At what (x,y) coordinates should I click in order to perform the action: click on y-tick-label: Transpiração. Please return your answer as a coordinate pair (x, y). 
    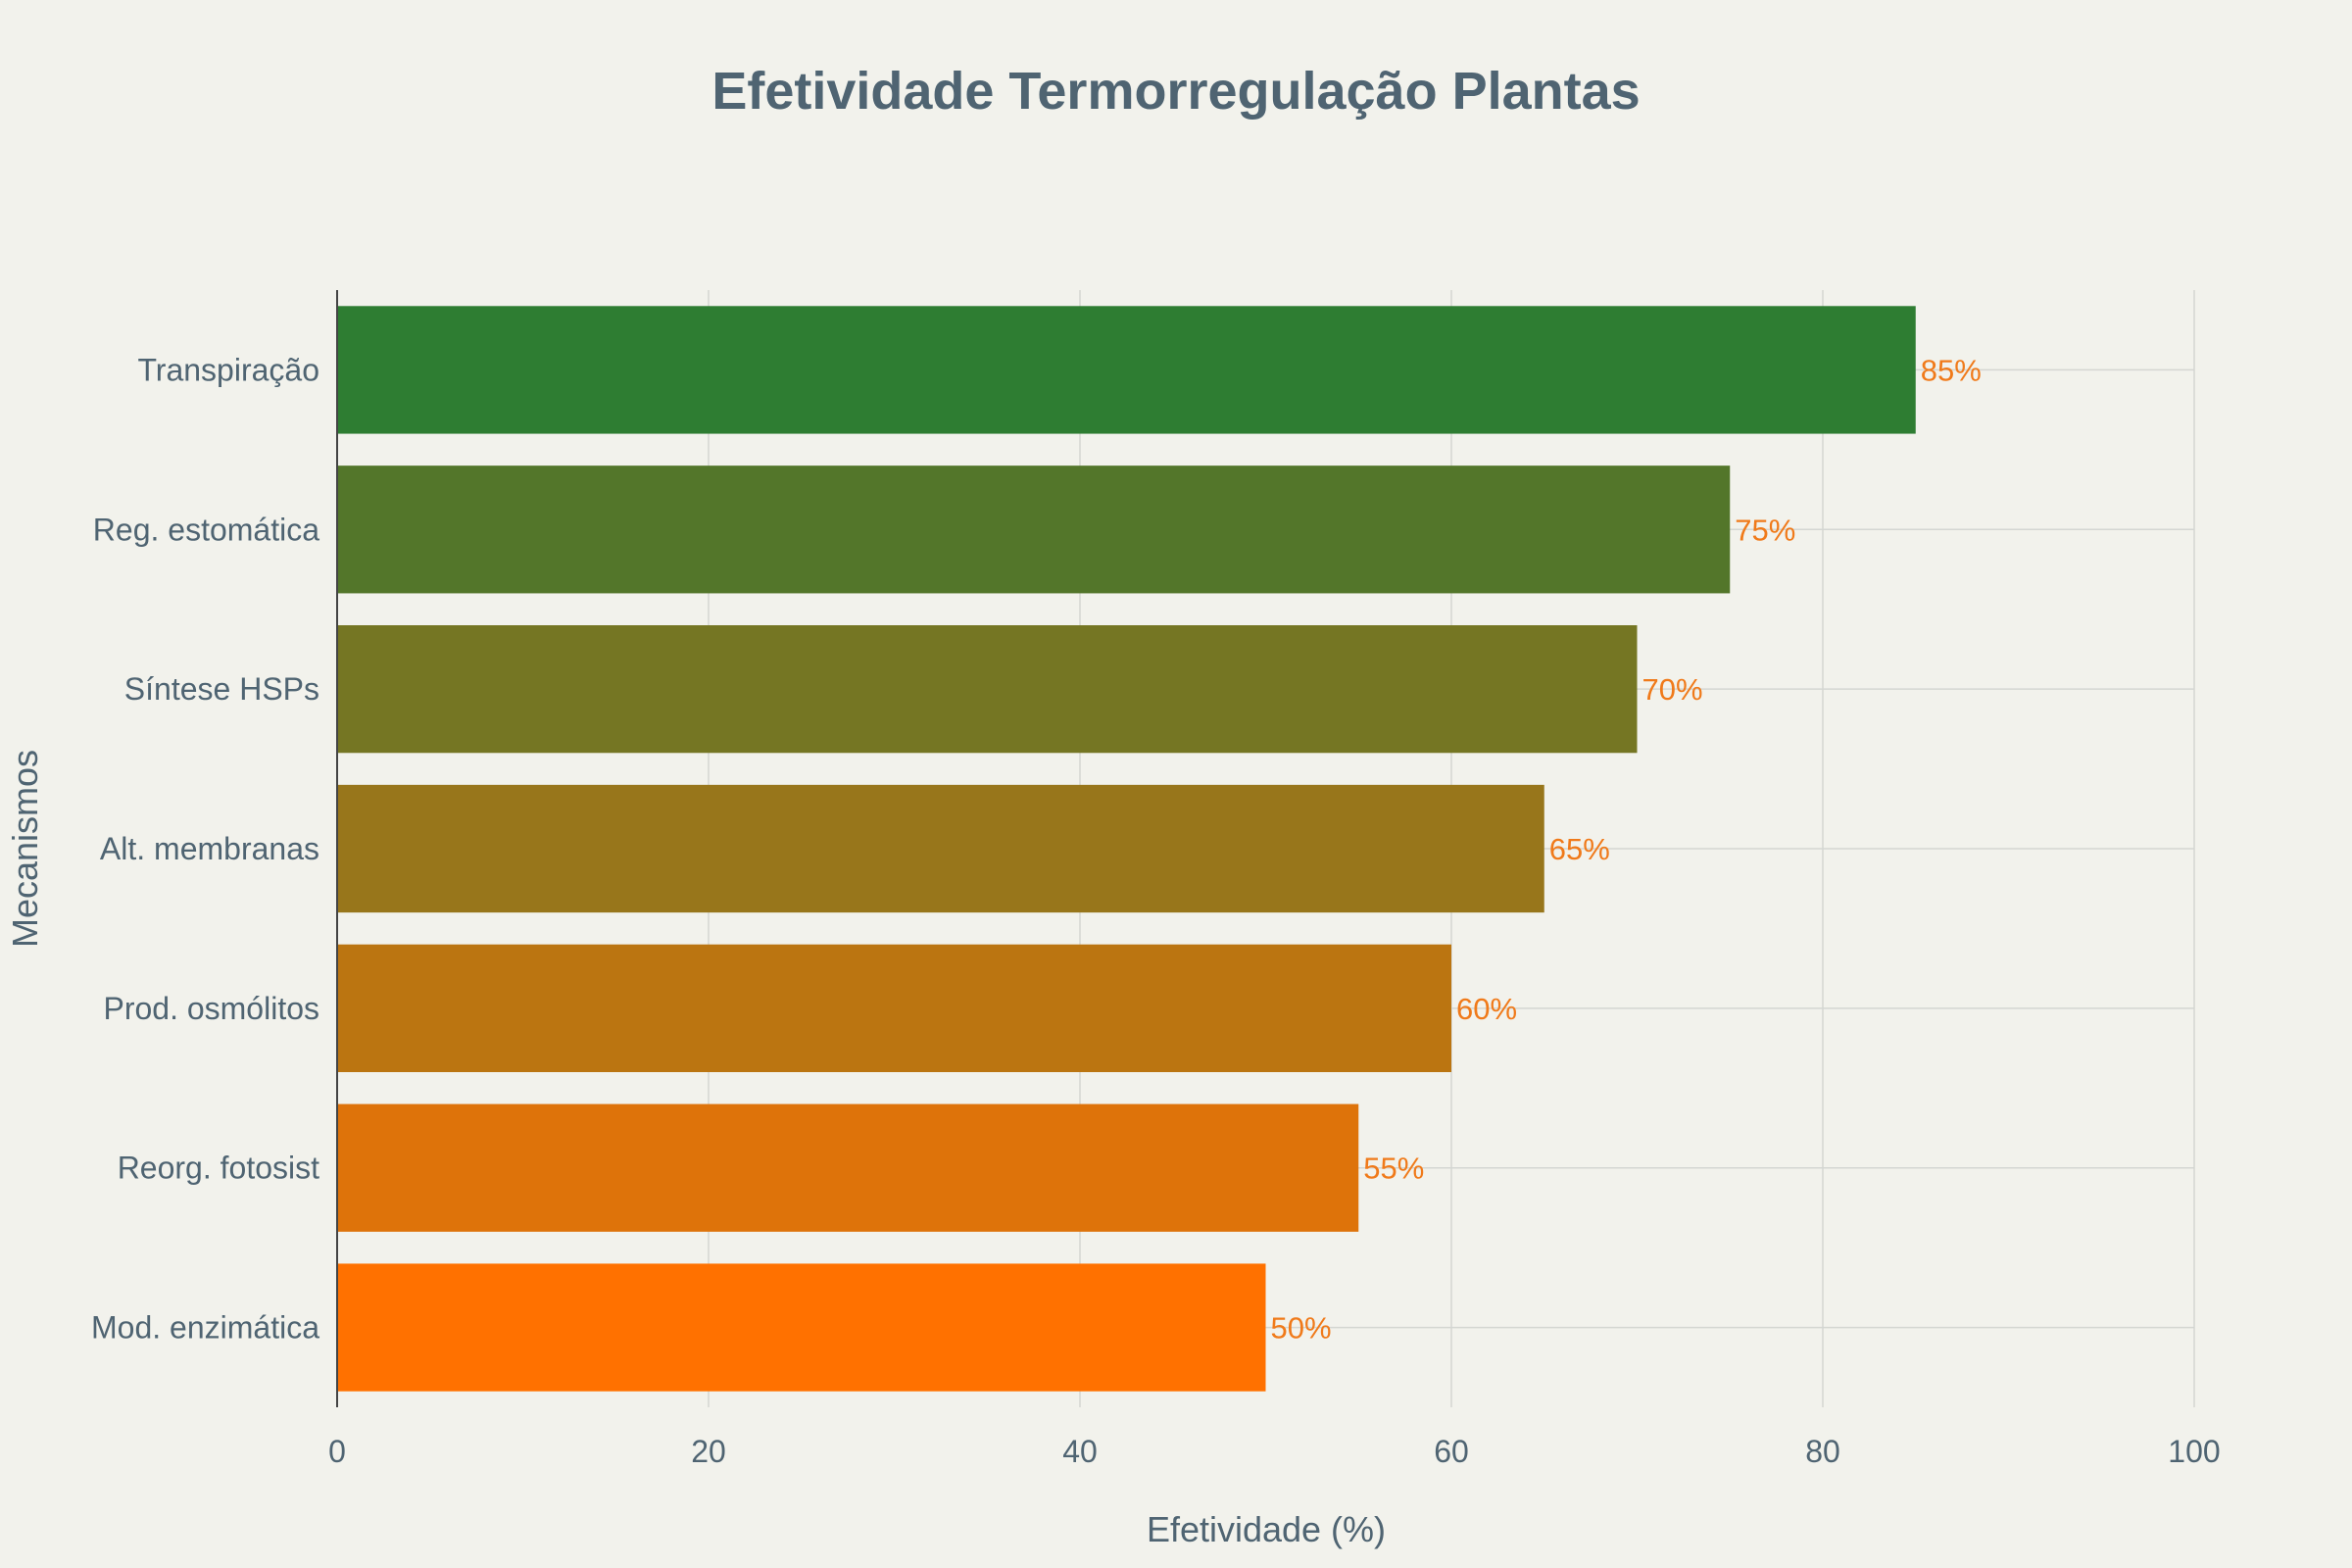
    Looking at the image, I should click on (228, 369).